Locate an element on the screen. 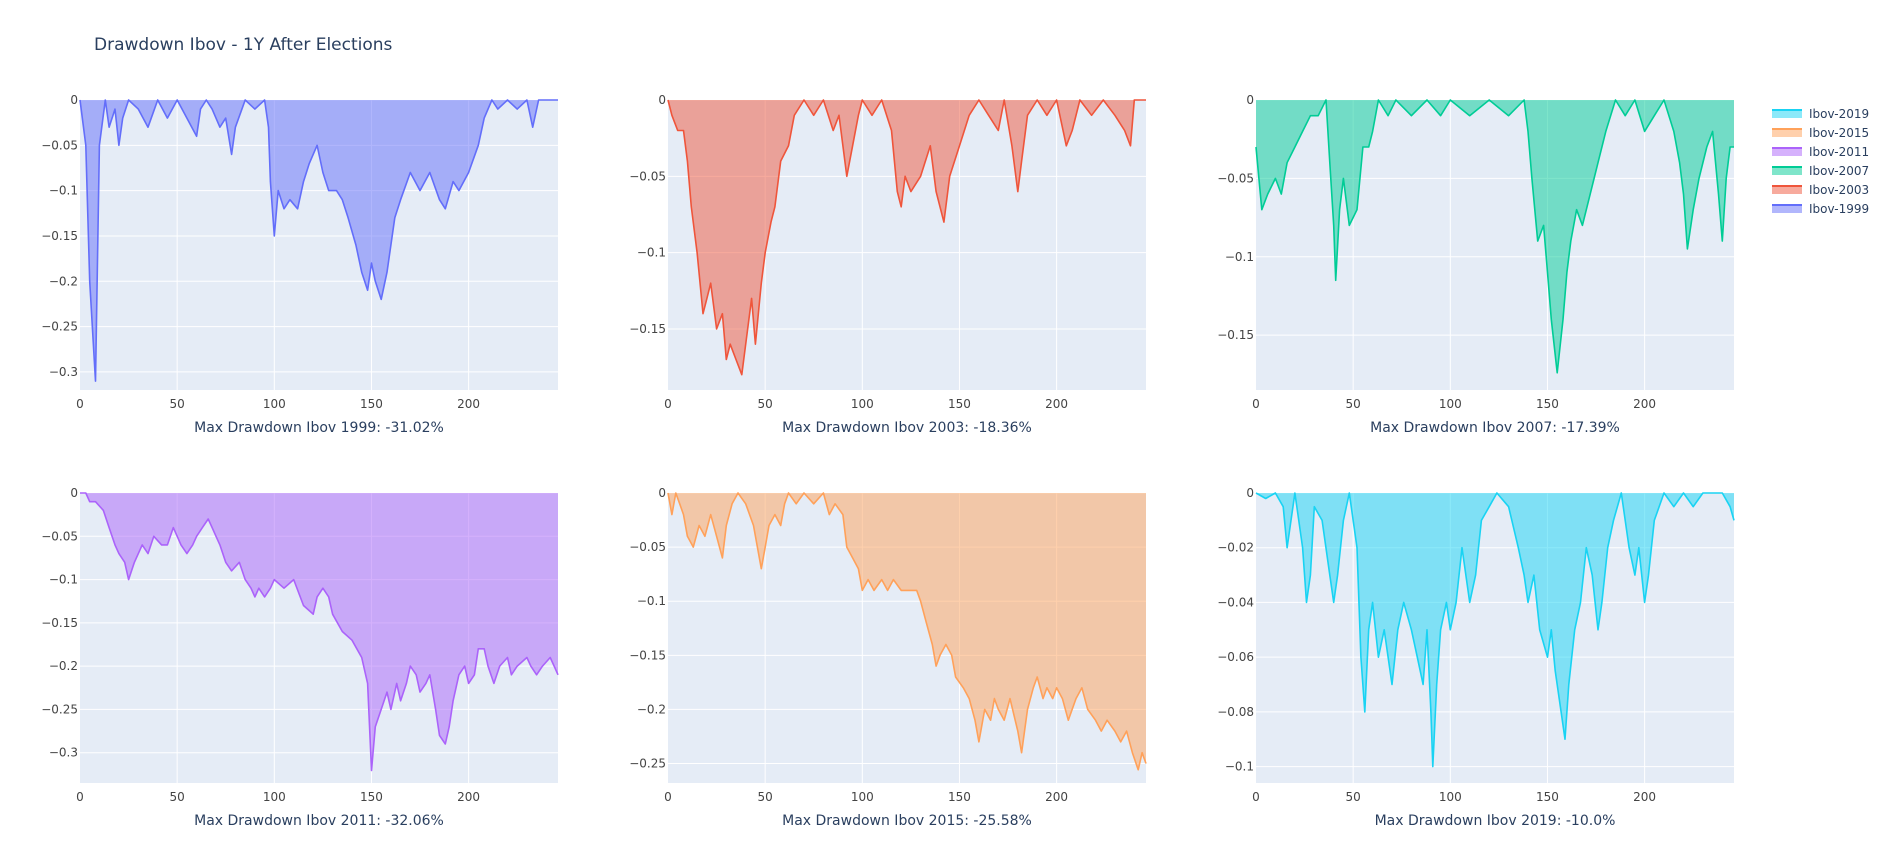 Image resolution: width=1887 pixels, height=864 pixels. legend-item-ibov-2015: Ibov-2015 is located at coordinates (1820, 133).